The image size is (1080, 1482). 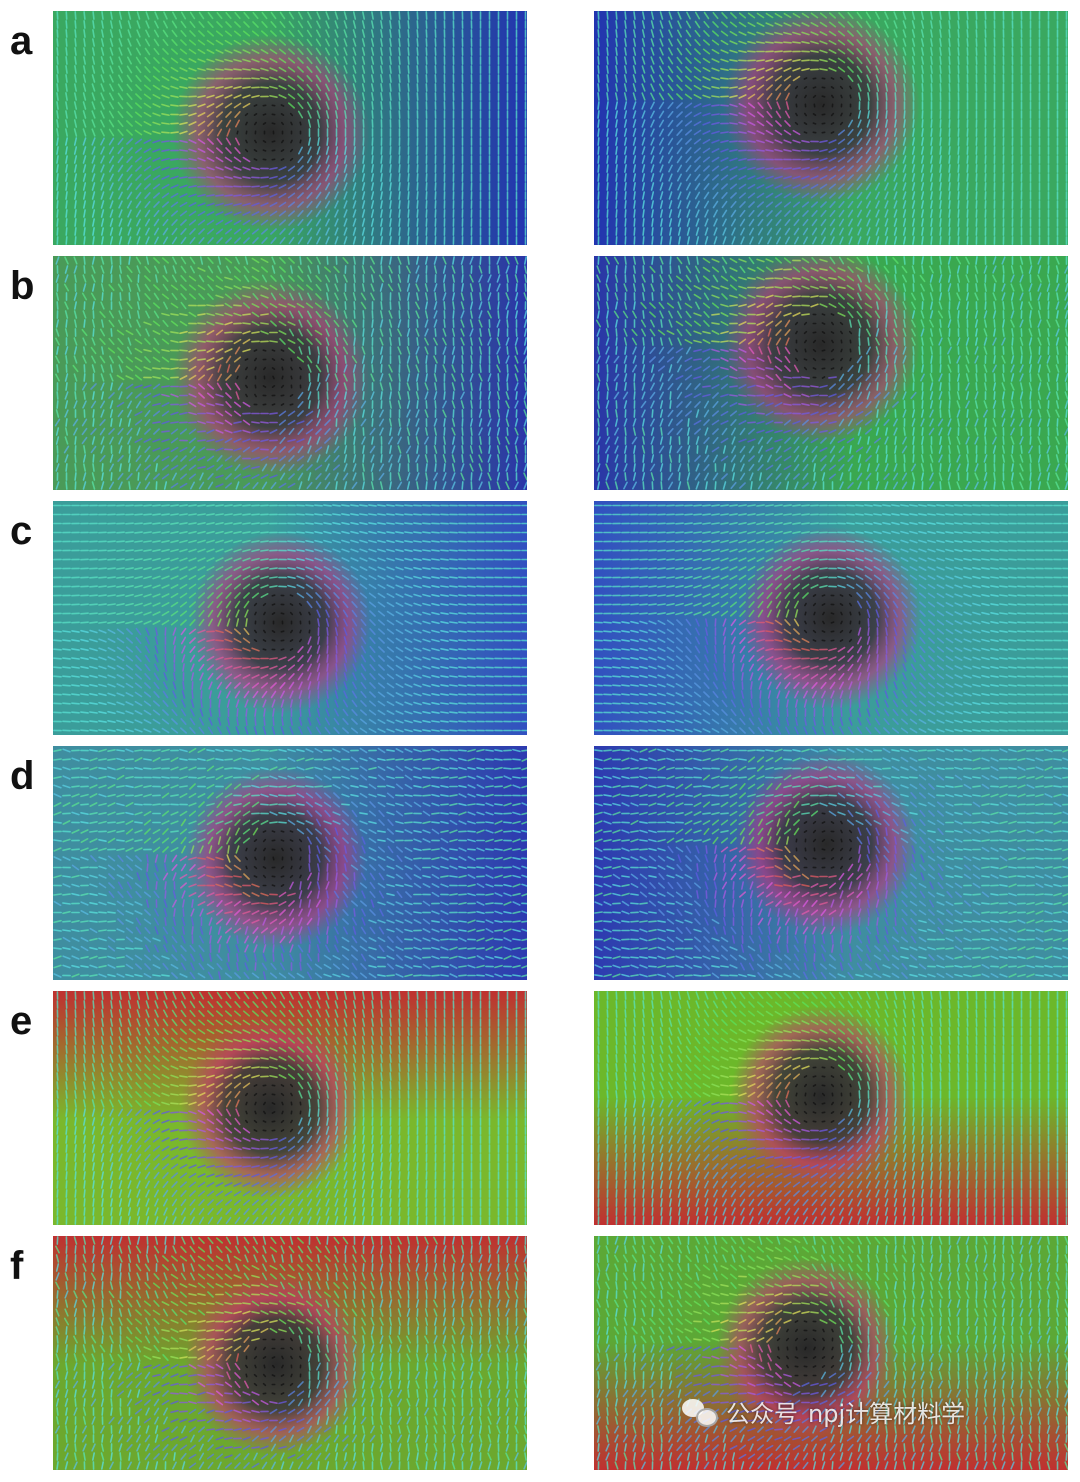 I want to click on panel-row-label: c, so click(x=21, y=531).